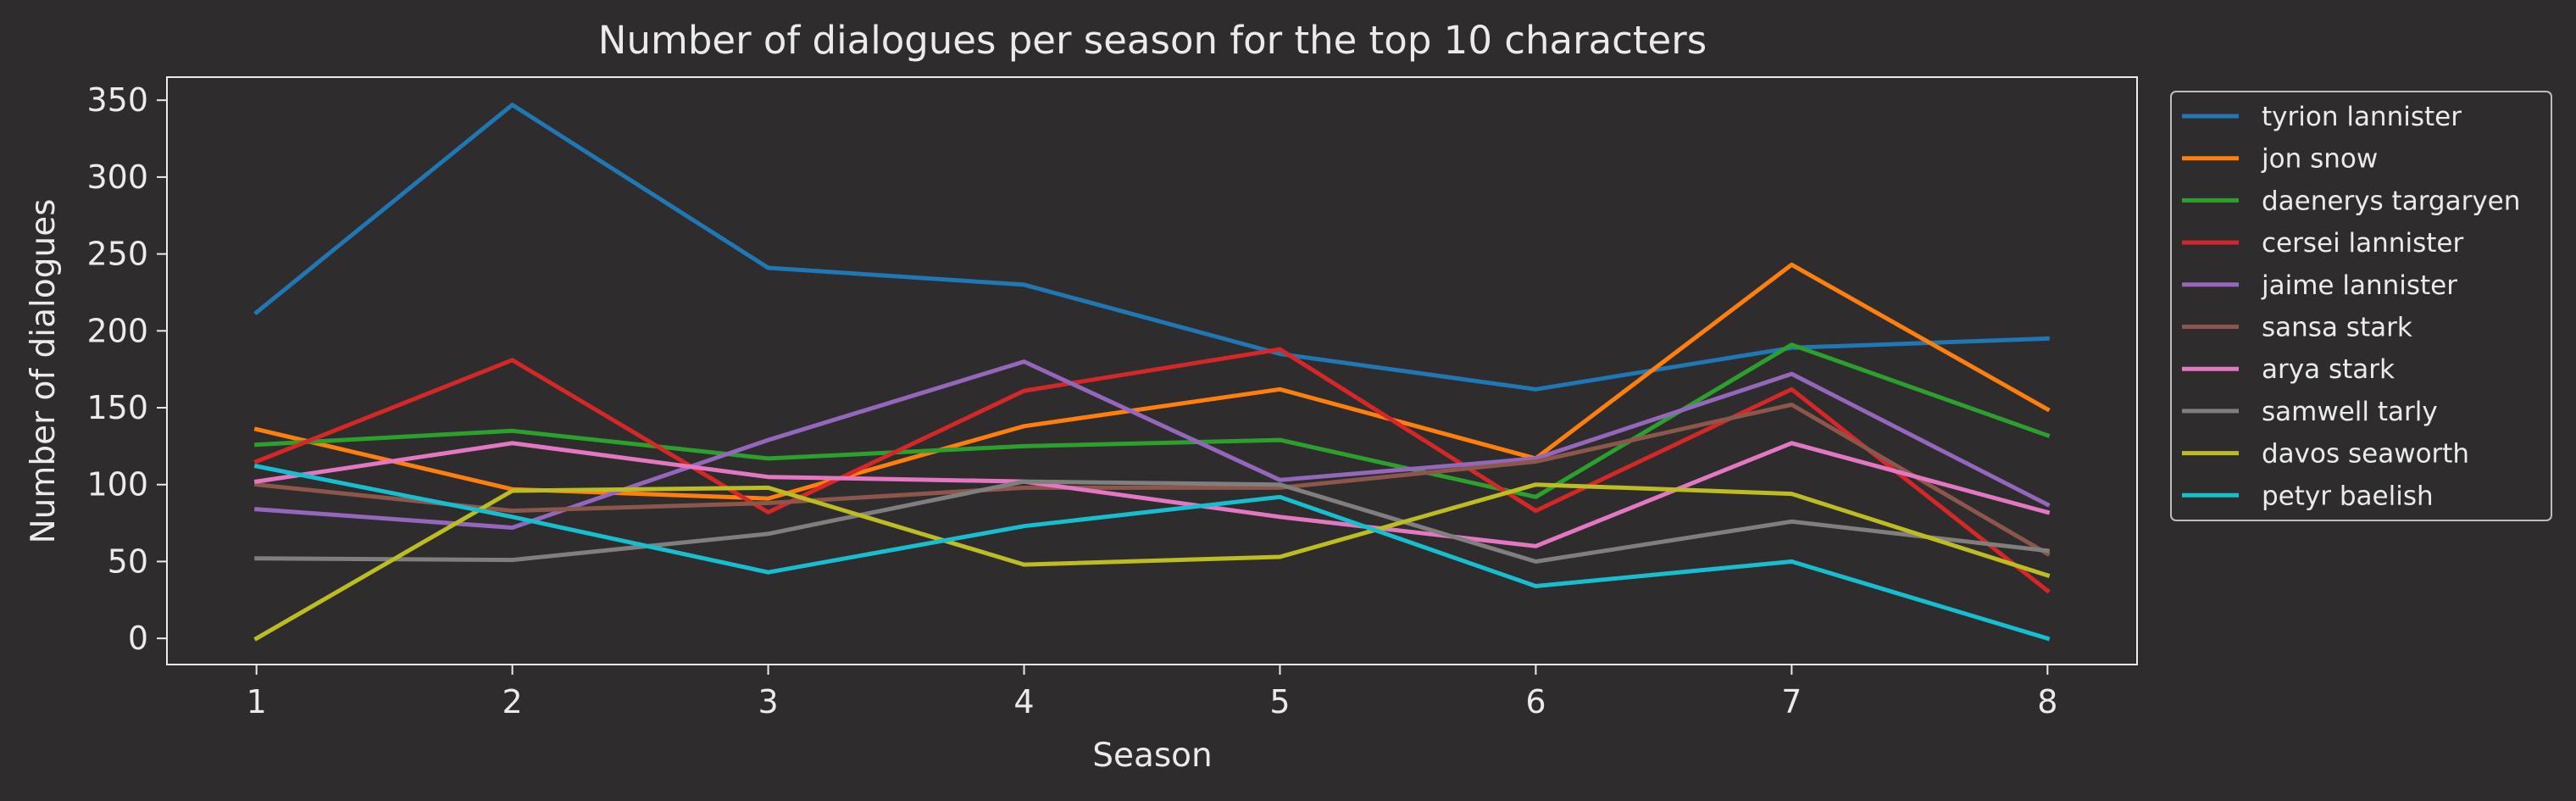 The height and width of the screenshot is (801, 2576). I want to click on y-tick-label: 100, so click(117, 485).